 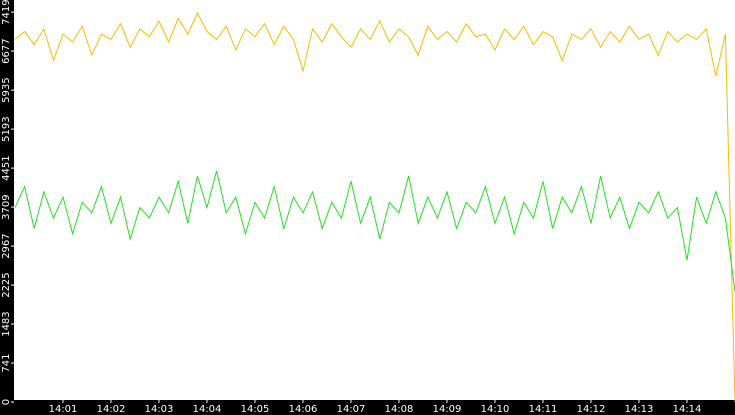 What do you see at coordinates (6, 363) in the screenshot?
I see `y-tick-label: 741` at bounding box center [6, 363].